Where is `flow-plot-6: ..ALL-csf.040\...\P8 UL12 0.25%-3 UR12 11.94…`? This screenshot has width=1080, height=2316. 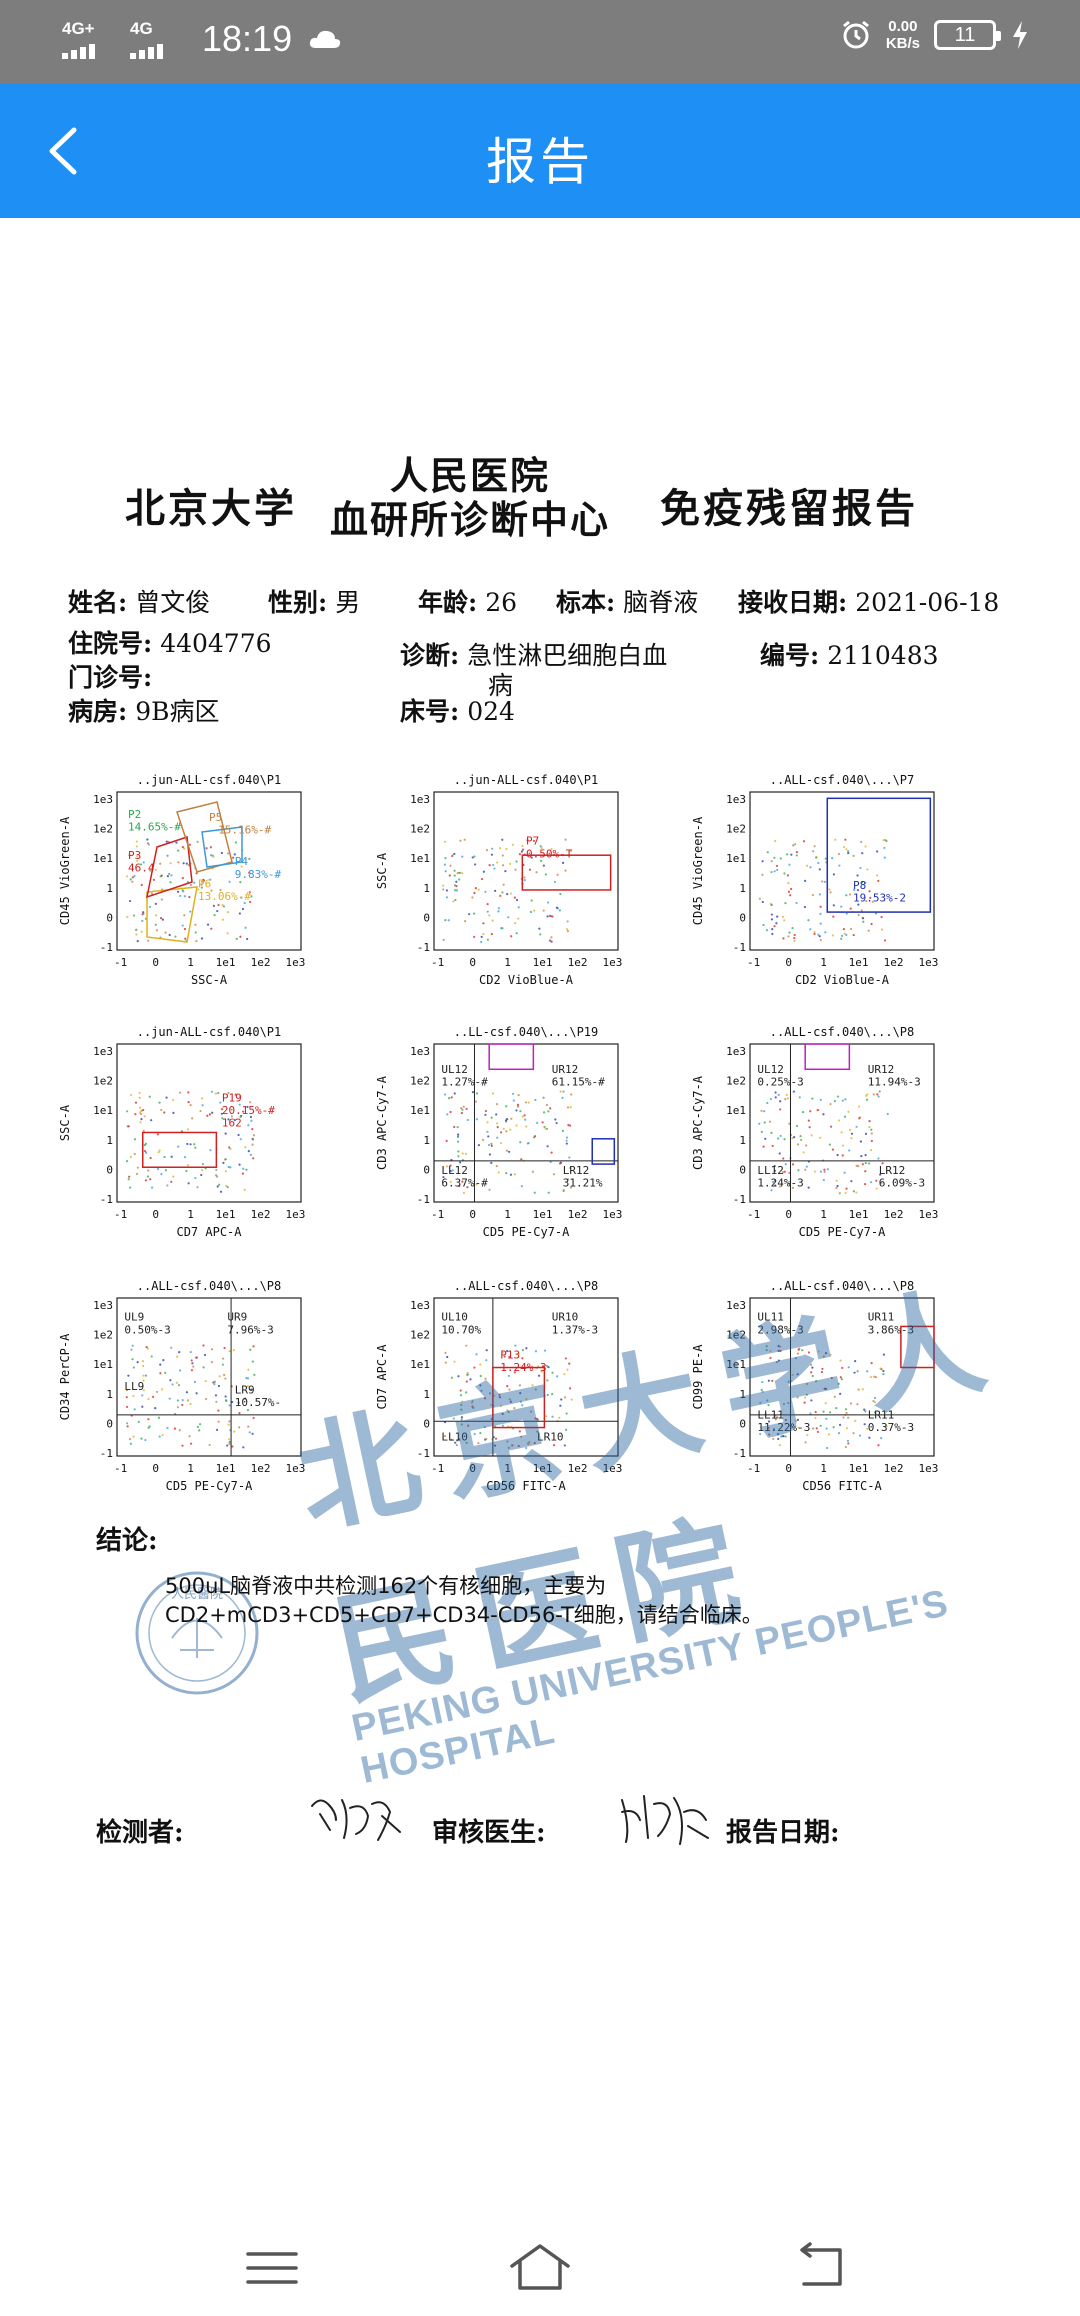
flow-plot-6: ..ALL-csf.040\...\P8 UL12 0.25%-3 UR12 11.94… is located at coordinates (833, 1138).